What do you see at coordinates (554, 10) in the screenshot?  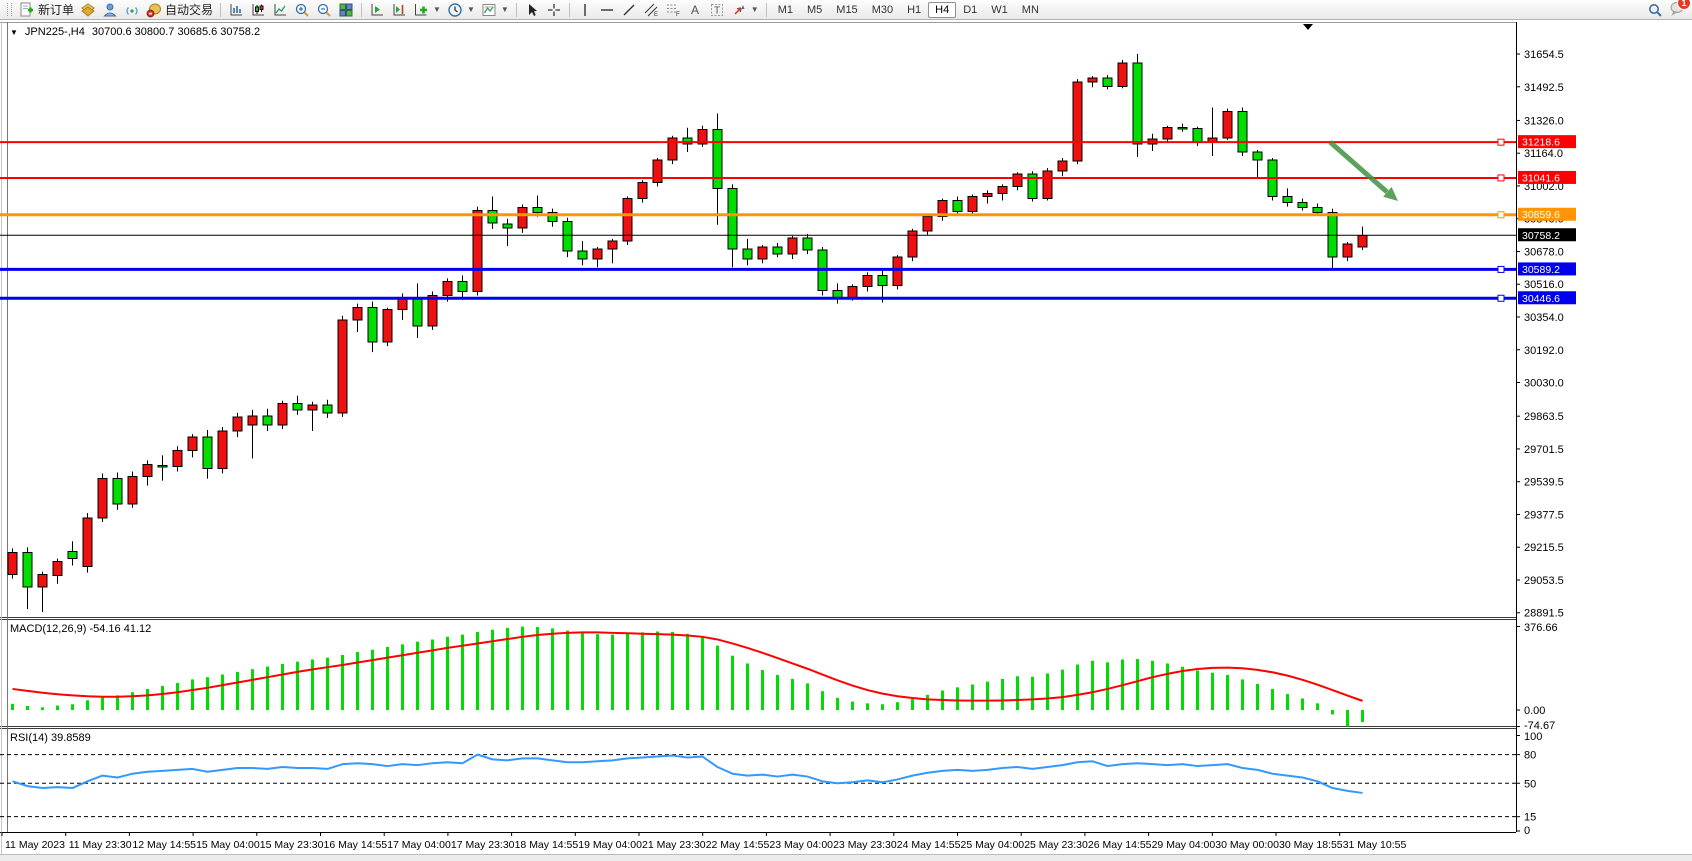 I see `crosshair-button` at bounding box center [554, 10].